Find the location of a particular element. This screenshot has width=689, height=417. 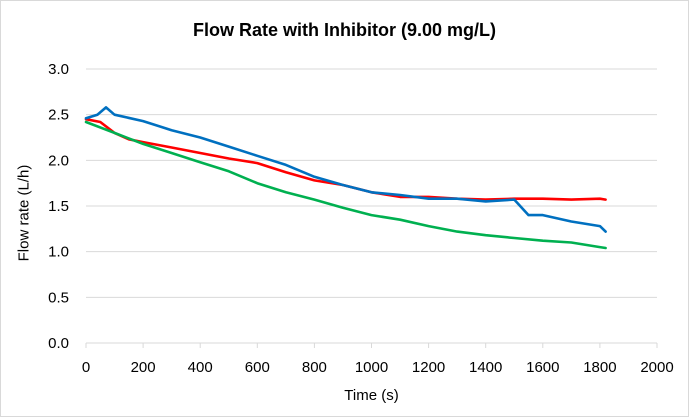

y-tick-label: 0.0 is located at coordinates (58, 343).